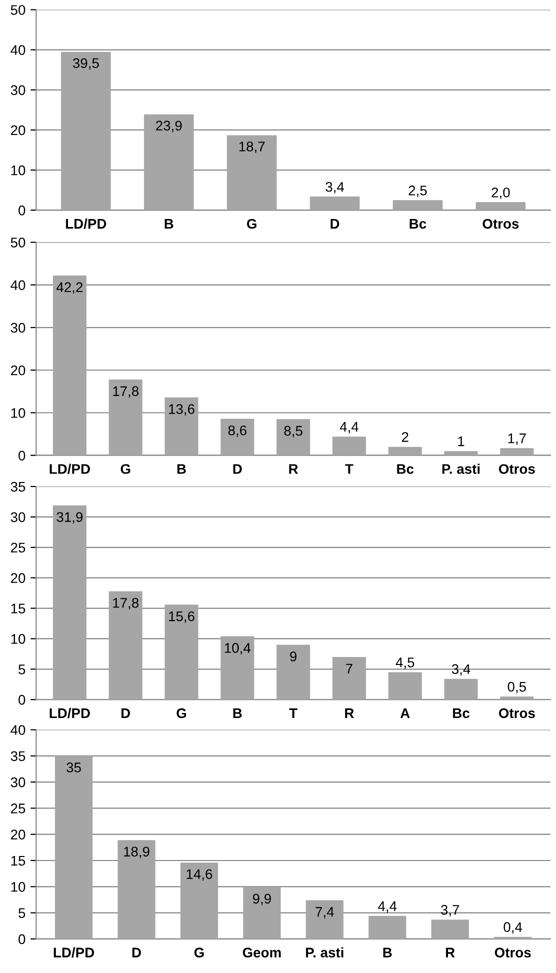 Image resolution: width=556 pixels, height=973 pixels. Describe the element at coordinates (461, 469) in the screenshot. I see `x-tick-label: P. asti` at that location.